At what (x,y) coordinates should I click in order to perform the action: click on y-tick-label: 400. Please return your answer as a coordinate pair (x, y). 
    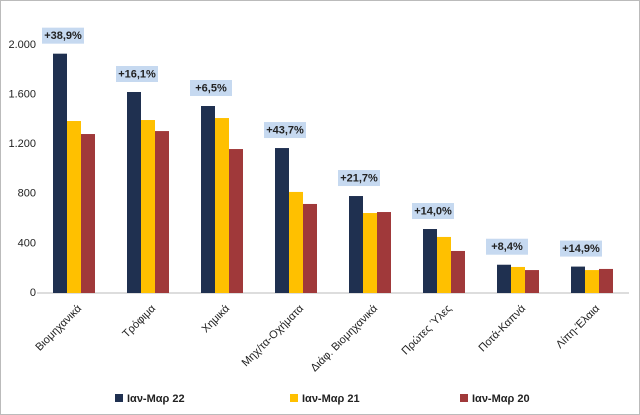
    Looking at the image, I should click on (27, 243).